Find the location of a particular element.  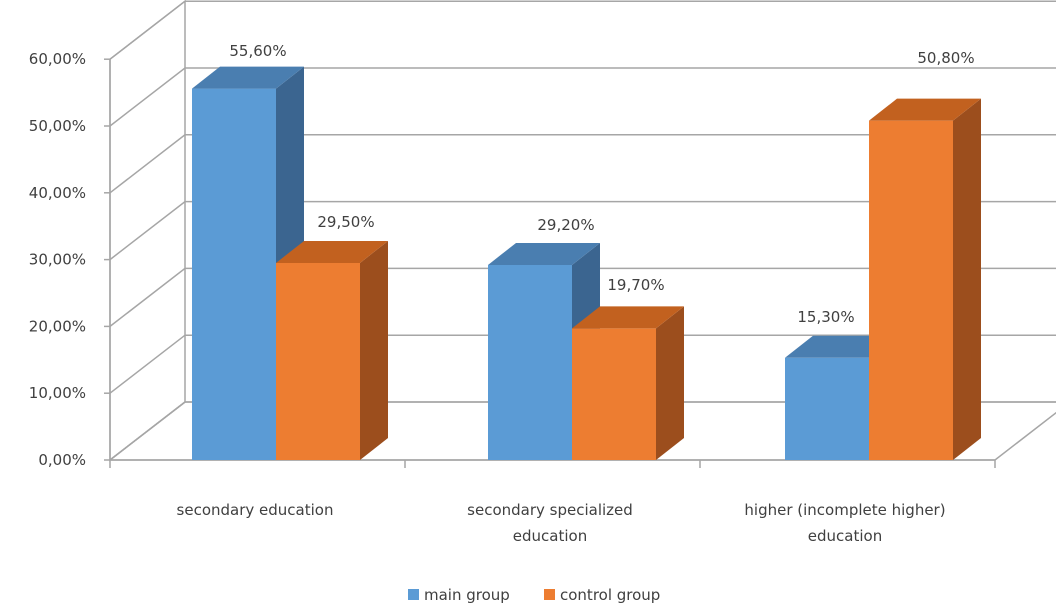

category-label: secondary education is located at coordinates (255, 510).